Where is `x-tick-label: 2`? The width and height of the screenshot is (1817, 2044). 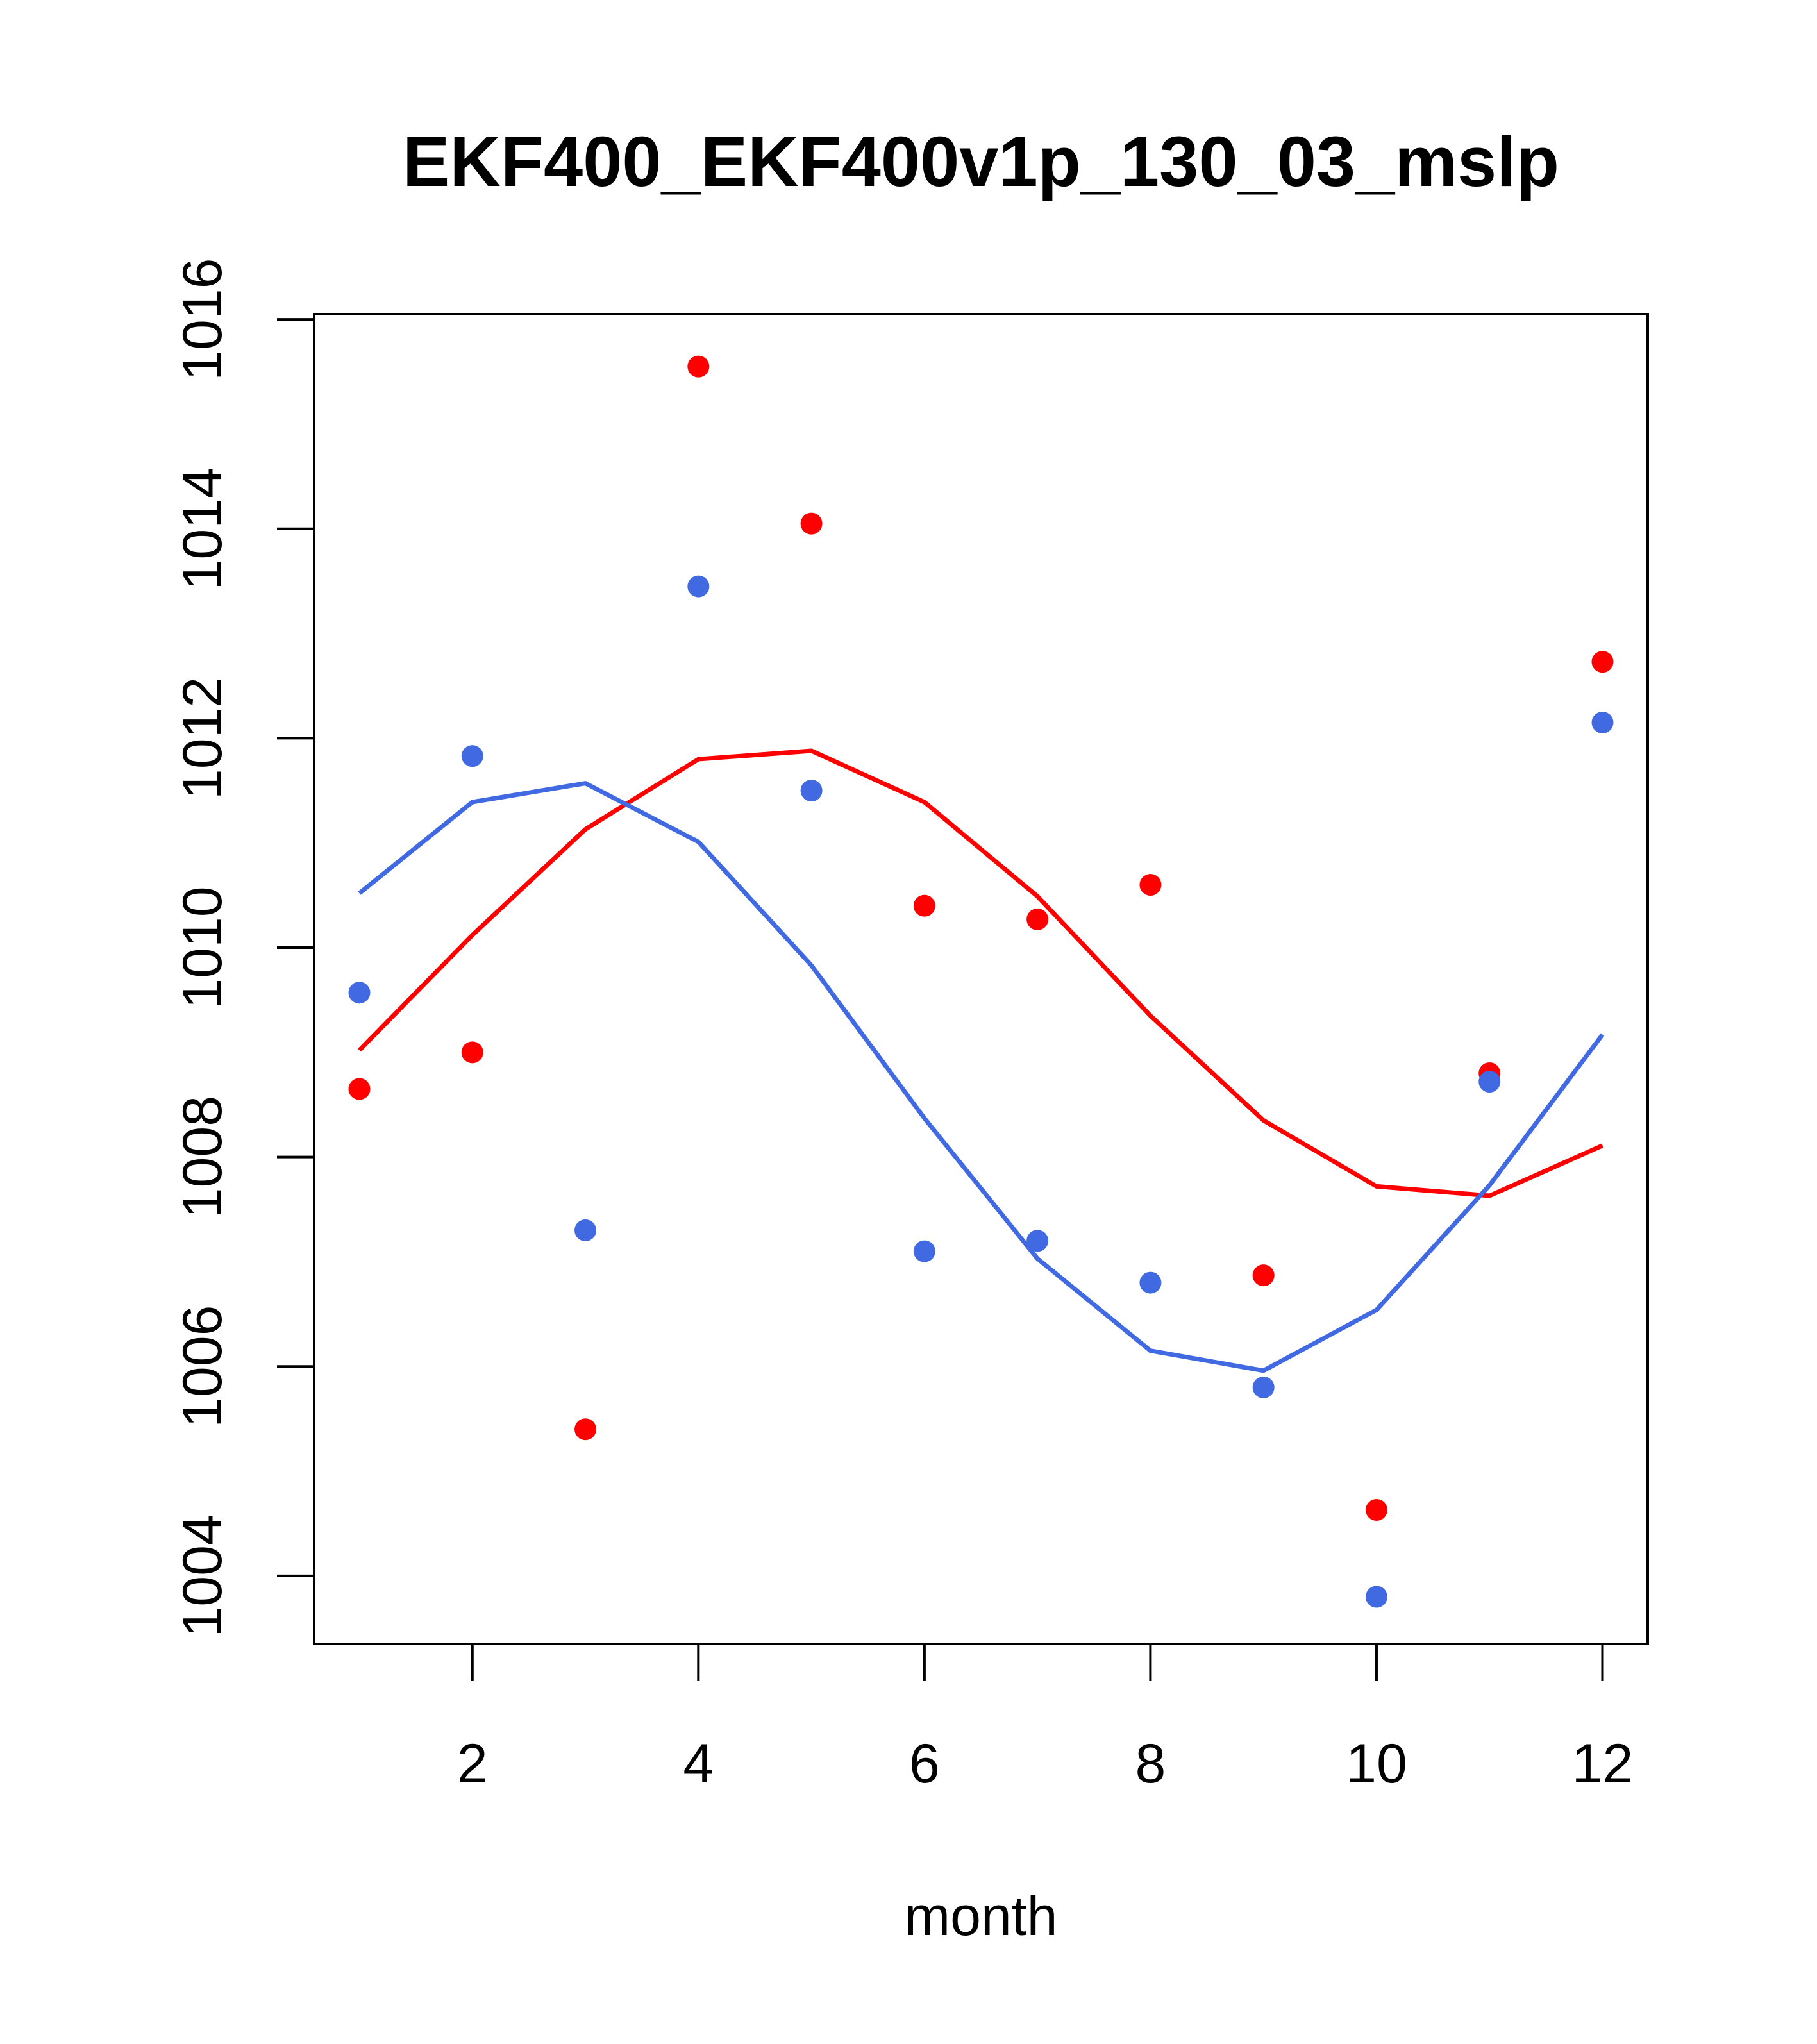 x-tick-label: 2 is located at coordinates (473, 1764).